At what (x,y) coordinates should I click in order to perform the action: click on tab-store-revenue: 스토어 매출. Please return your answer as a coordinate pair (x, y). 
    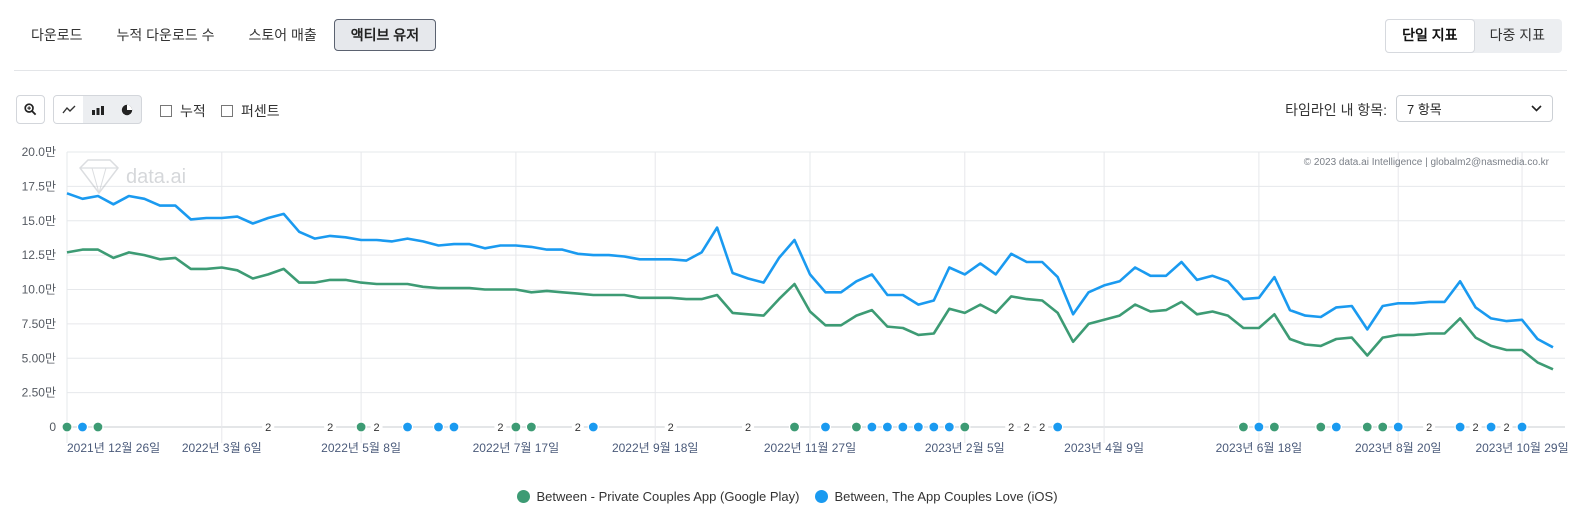
    Looking at the image, I should click on (282, 35).